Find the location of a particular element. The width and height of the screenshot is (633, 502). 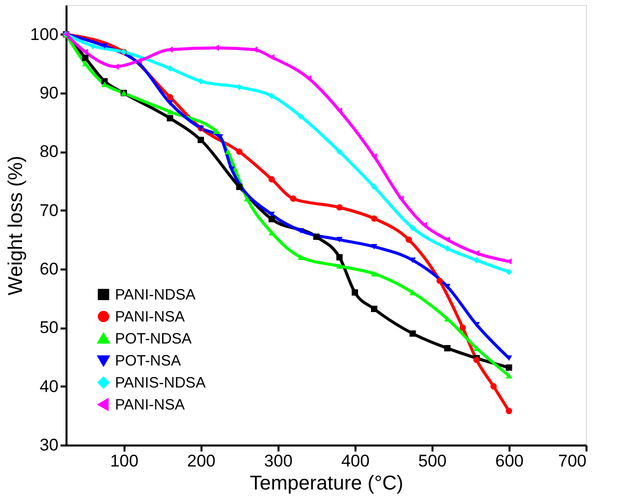

x-tick-label: 500 is located at coordinates (432, 461).